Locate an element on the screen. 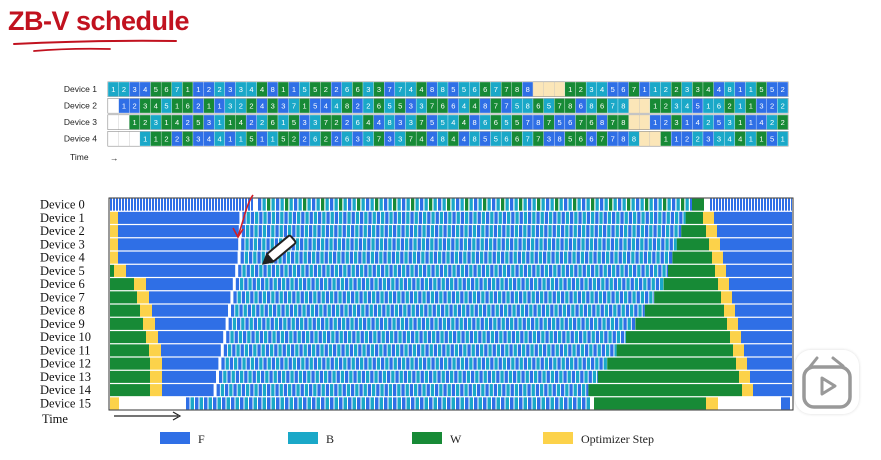 The image size is (881, 460). bottom-device-label: Device 9 is located at coordinates (62, 324).